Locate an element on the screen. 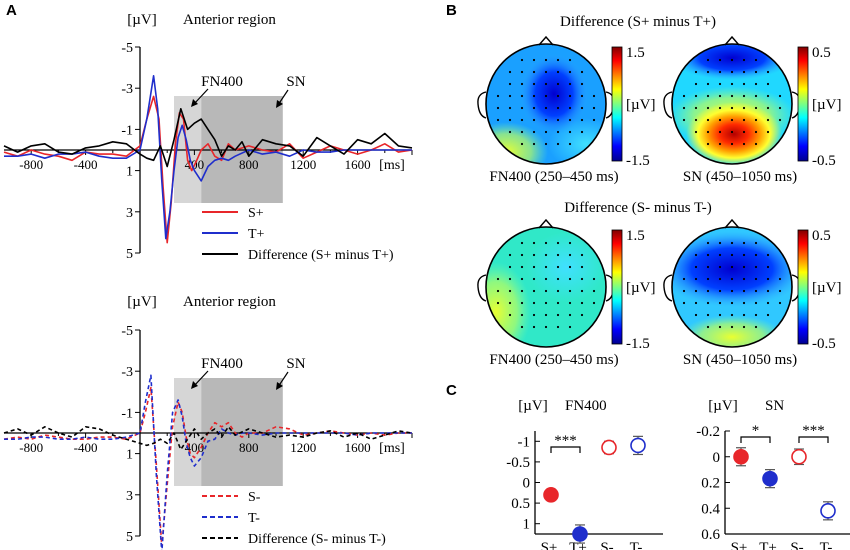  erp-top-x-axis-label: [ms] is located at coordinates (392, 165).